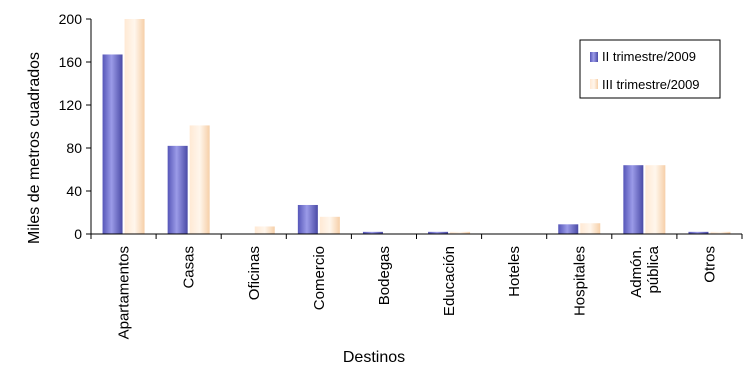 The height and width of the screenshot is (378, 747). What do you see at coordinates (374, 357) in the screenshot?
I see `x-axis-title: Destinos` at bounding box center [374, 357].